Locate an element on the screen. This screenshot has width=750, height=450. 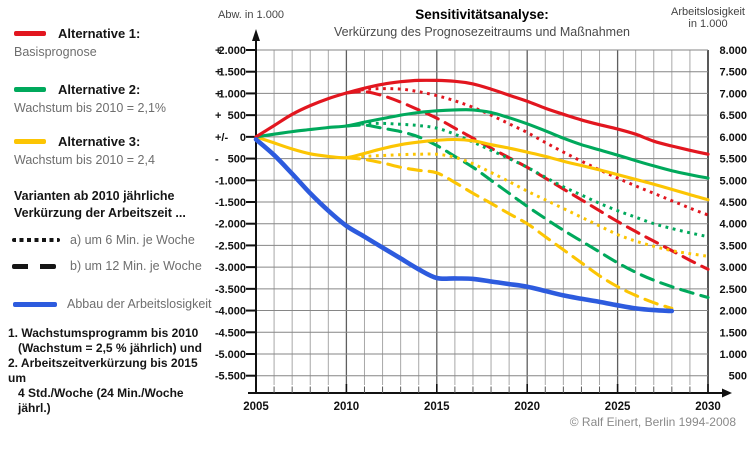
left-tick-label: 4.000 is located at coordinates (232, 312).